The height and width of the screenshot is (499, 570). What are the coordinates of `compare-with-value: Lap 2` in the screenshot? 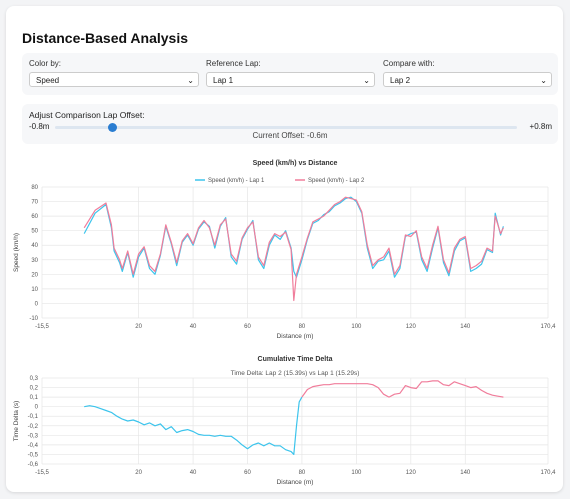 It's located at (400, 80).